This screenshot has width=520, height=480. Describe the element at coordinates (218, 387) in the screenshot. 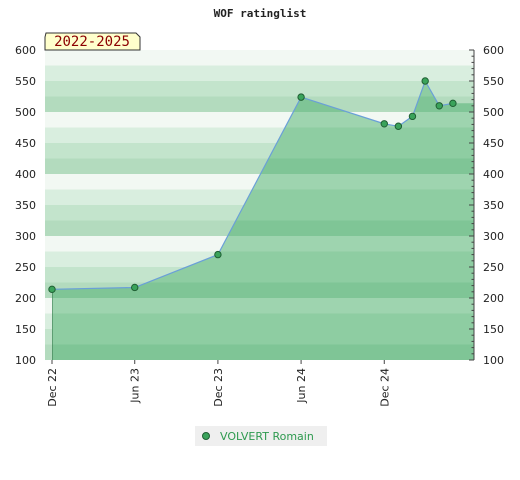

I see `x-tick-label: Dec 23` at that location.